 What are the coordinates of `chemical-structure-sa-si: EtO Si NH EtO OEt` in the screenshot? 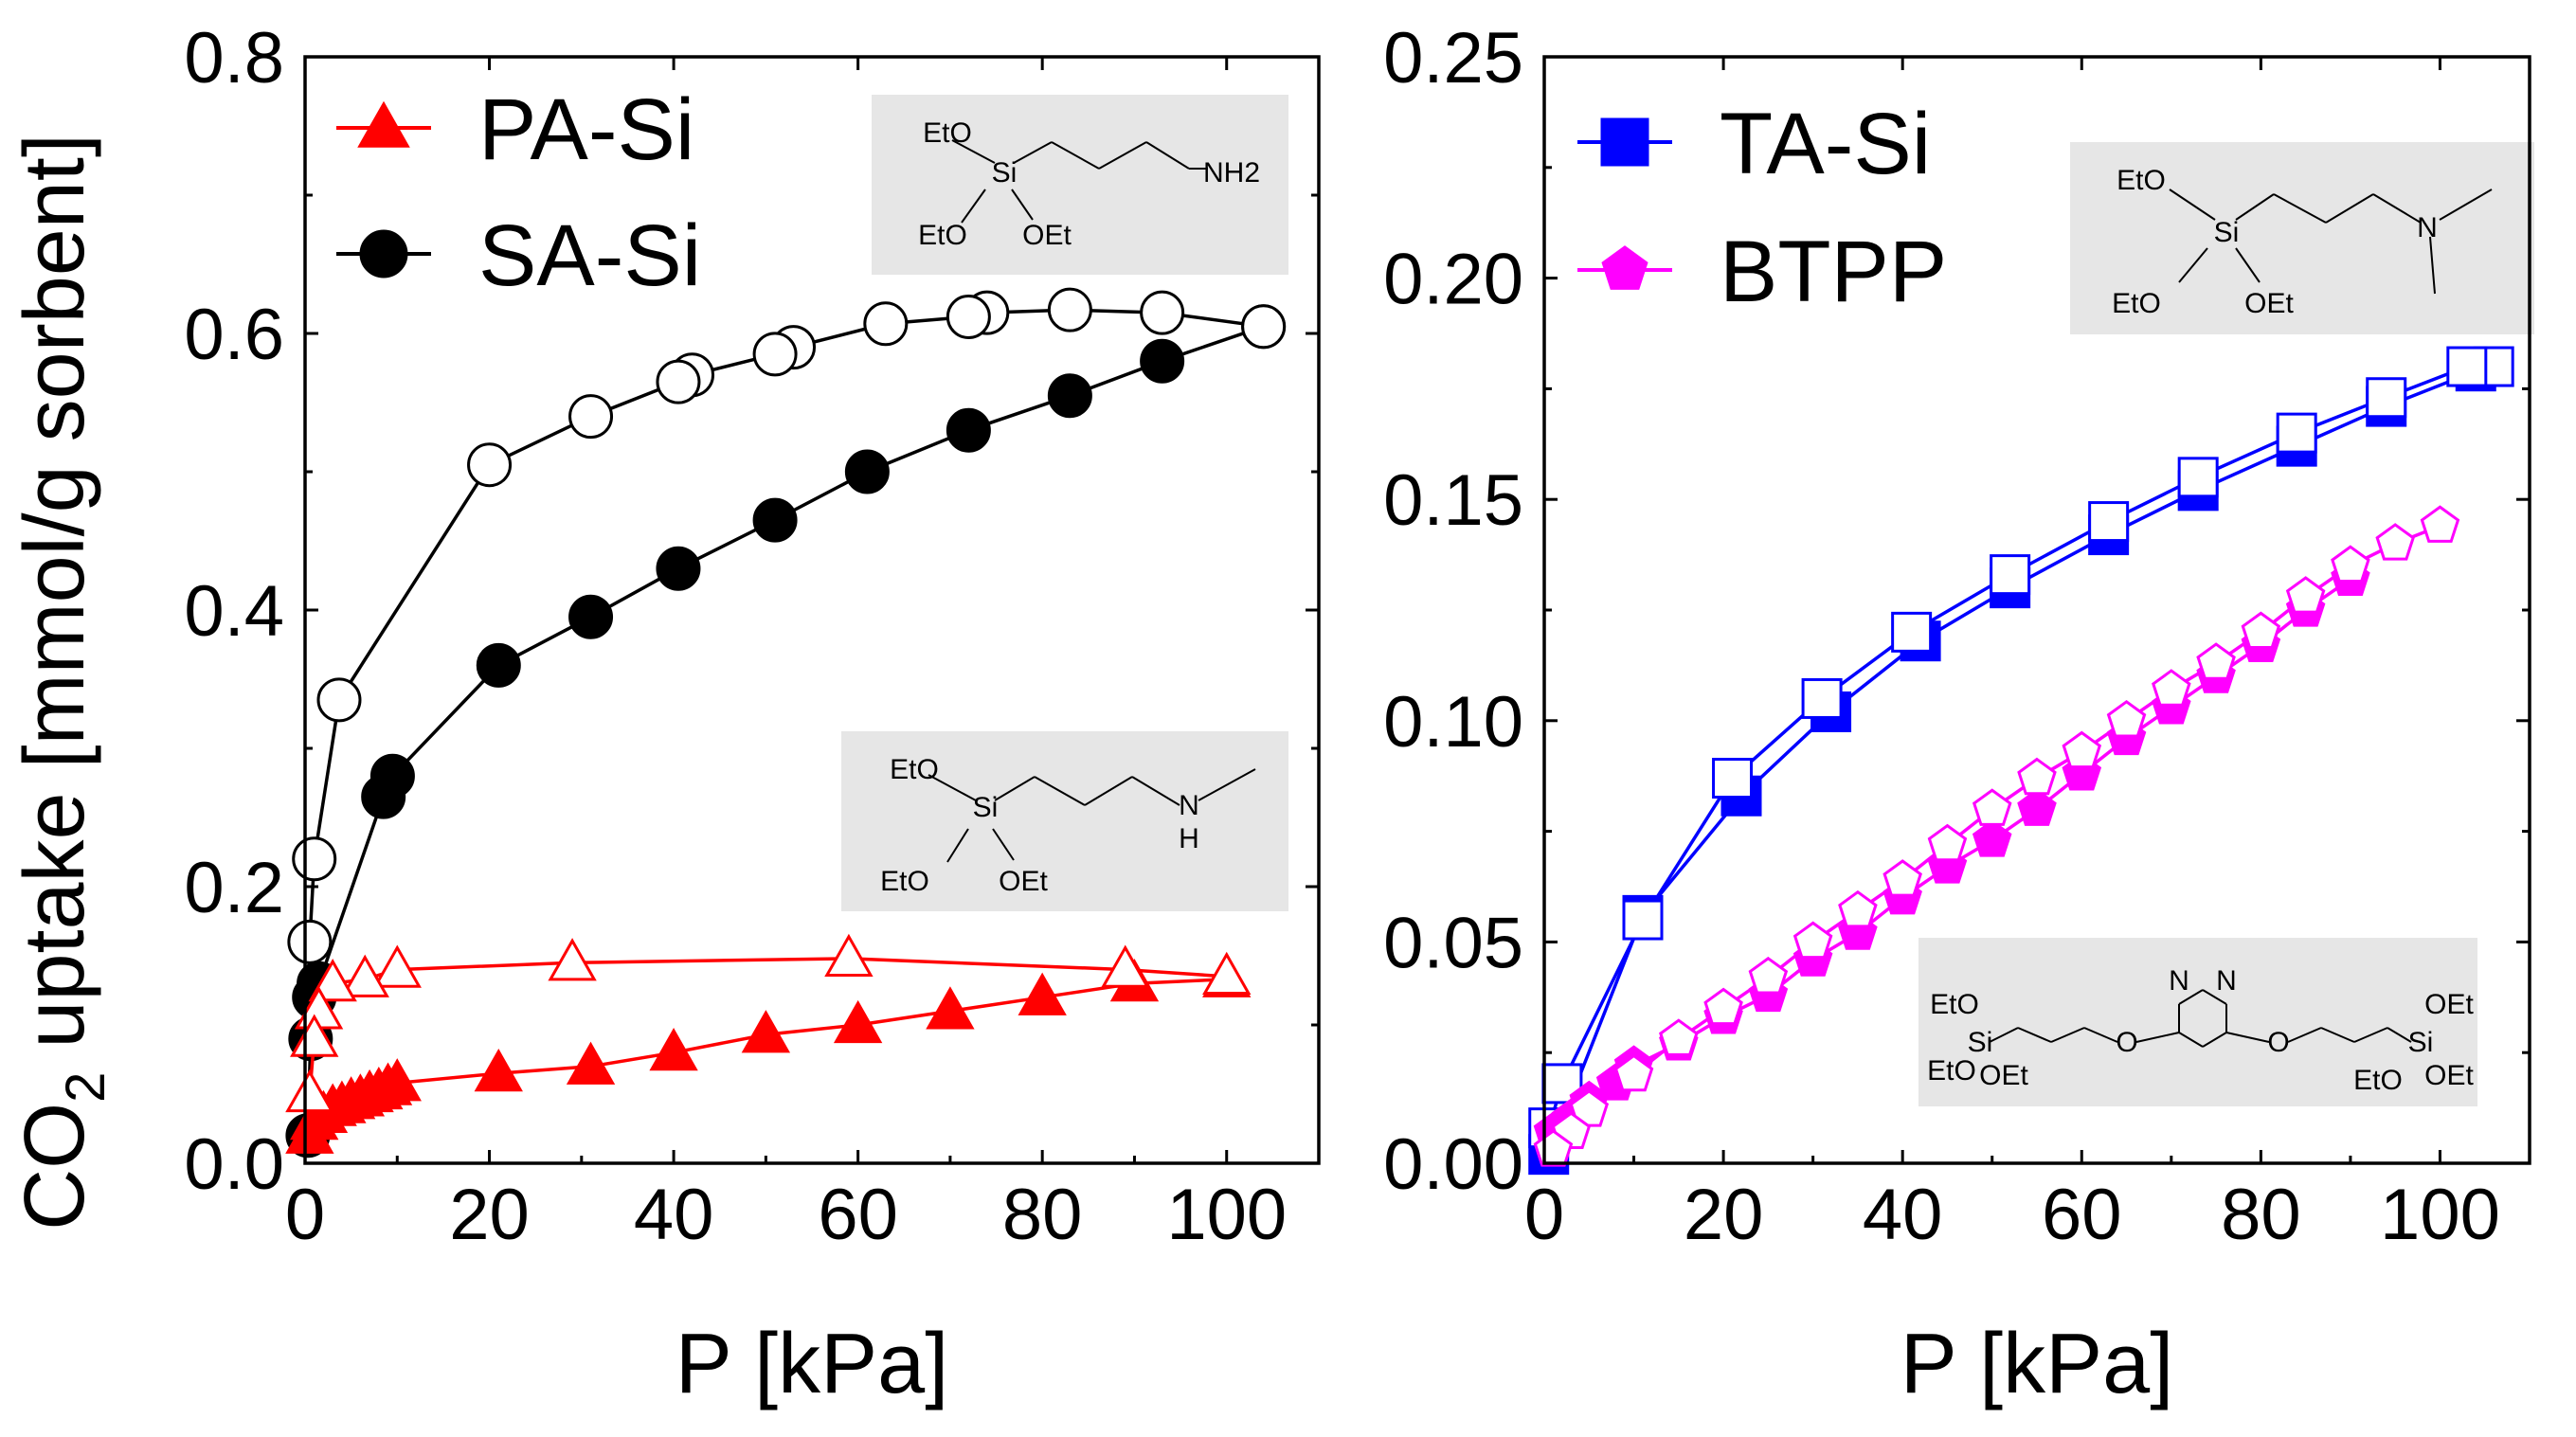 It's located at (1064, 821).